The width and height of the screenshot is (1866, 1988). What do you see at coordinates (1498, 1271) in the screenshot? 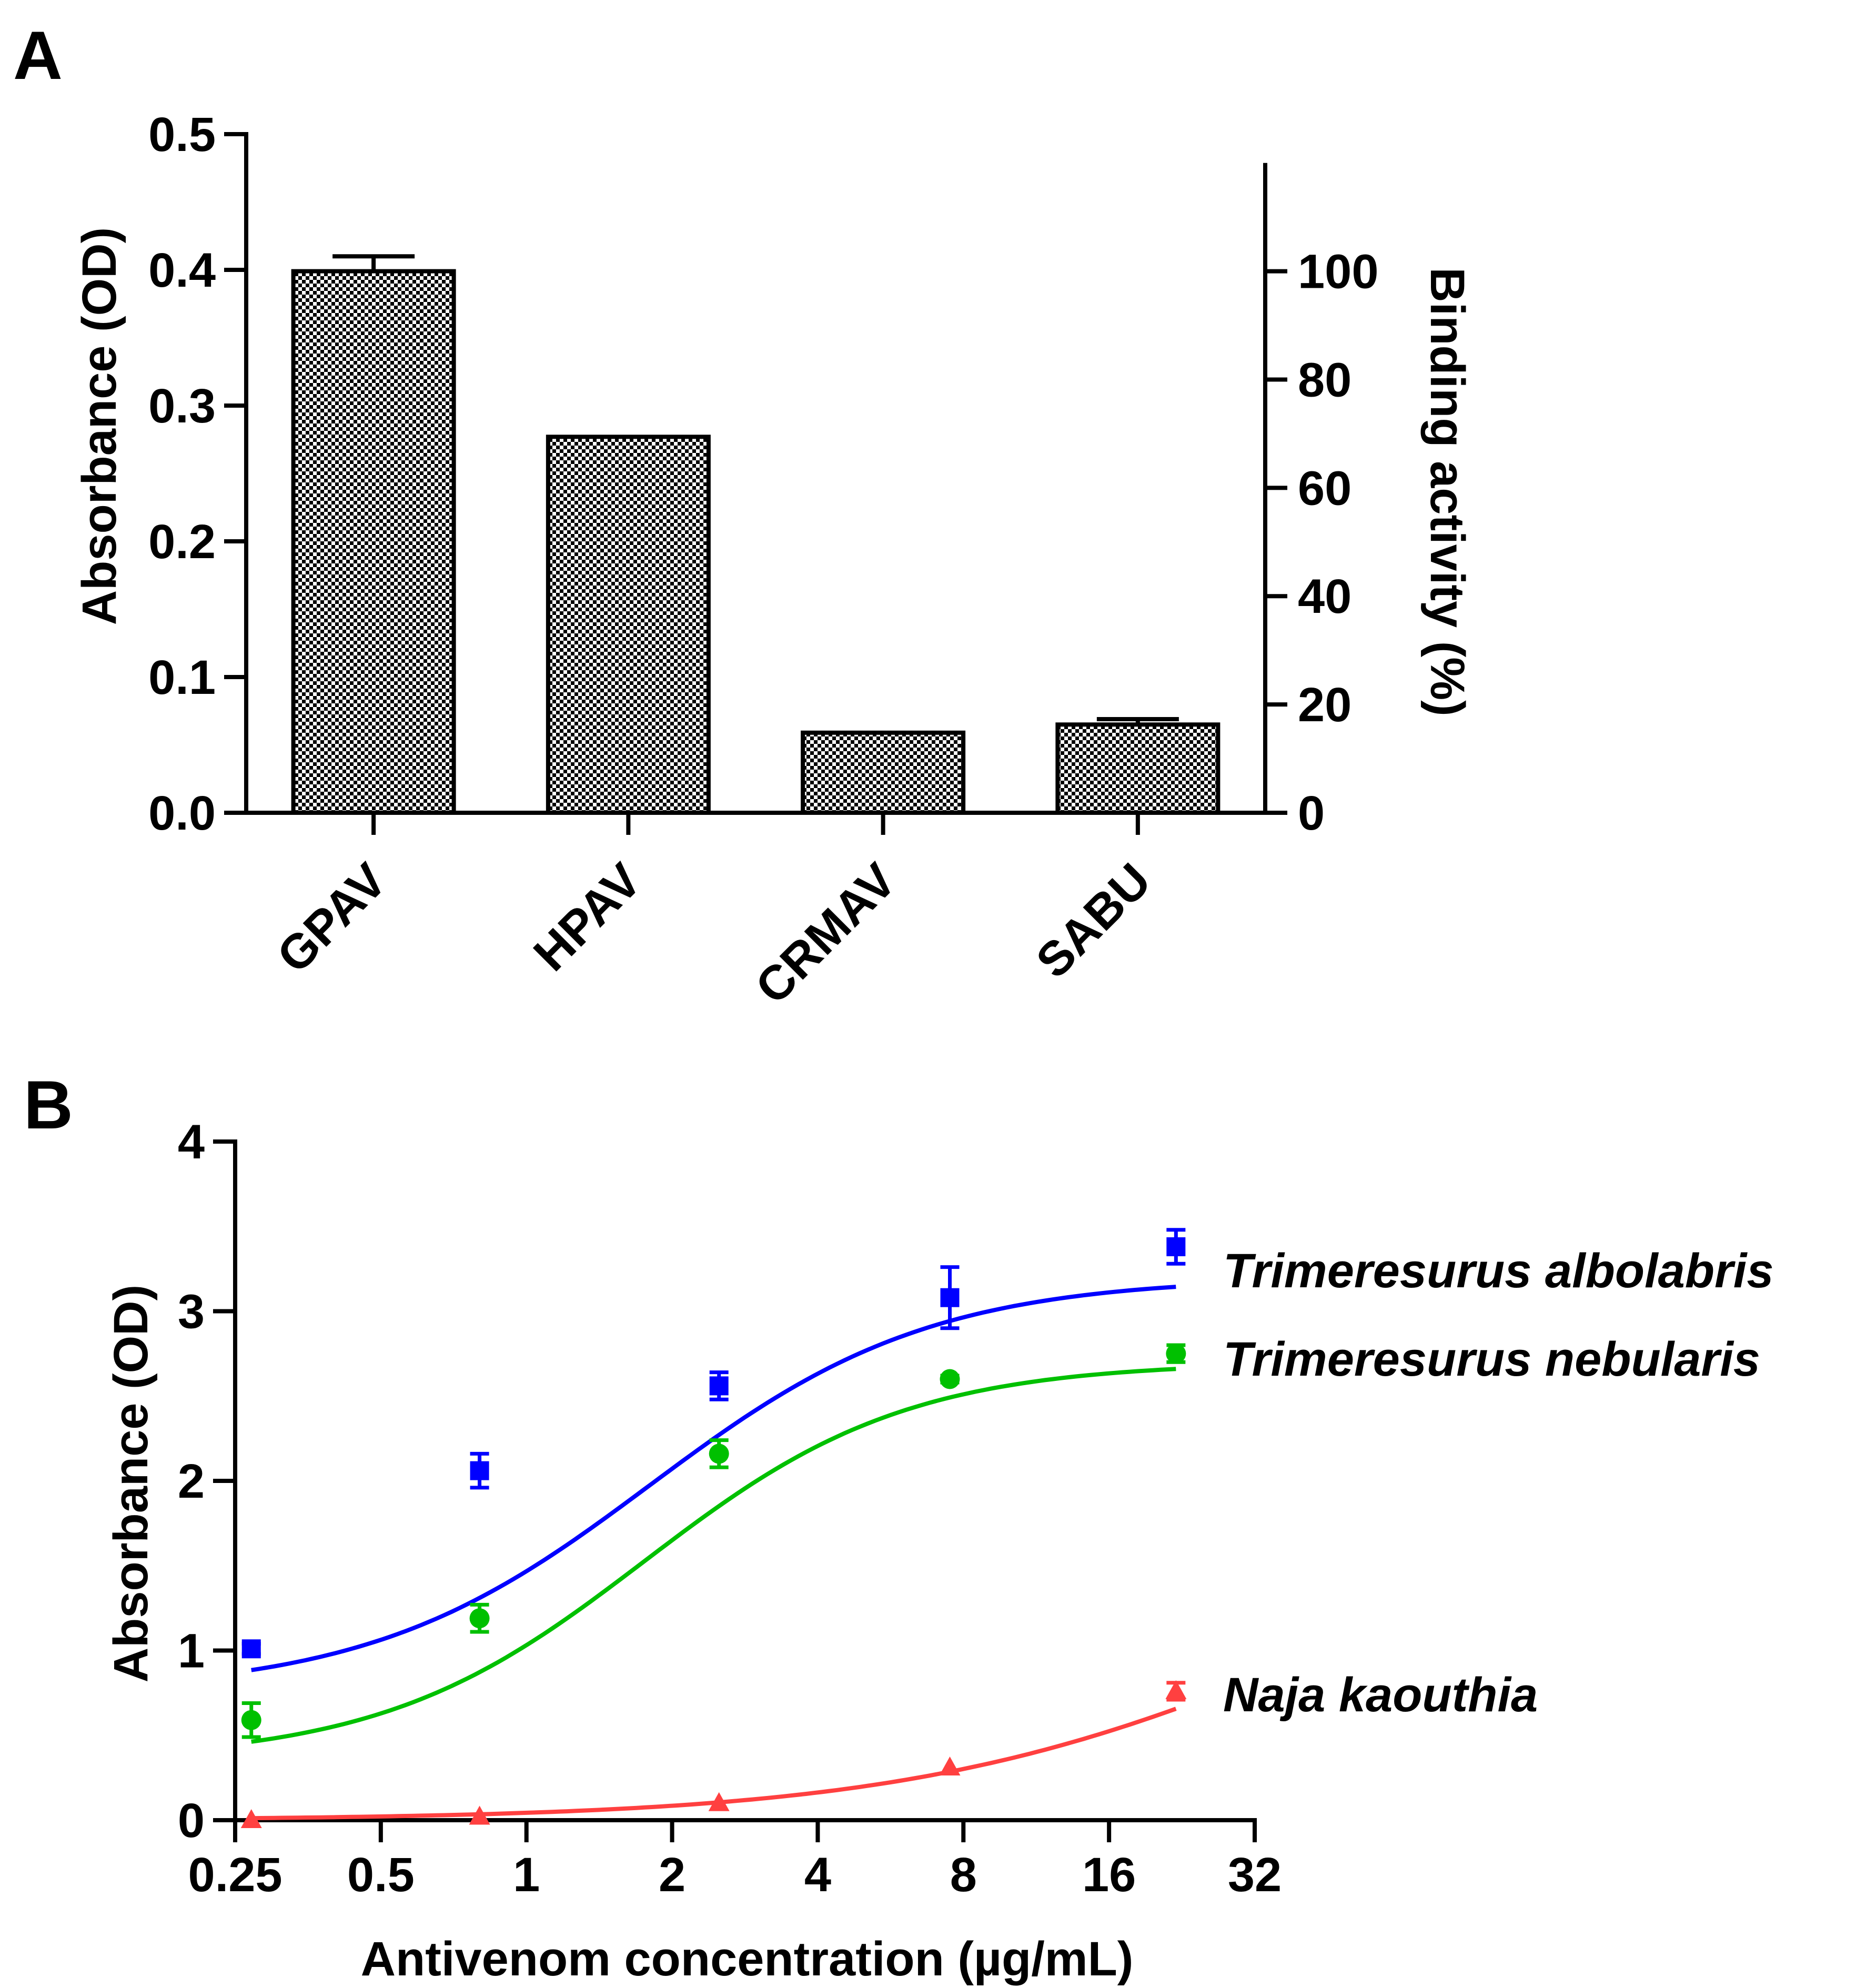
I see `series-label-trimeresurus-albolabris: Trimeresurus albolabris` at bounding box center [1498, 1271].